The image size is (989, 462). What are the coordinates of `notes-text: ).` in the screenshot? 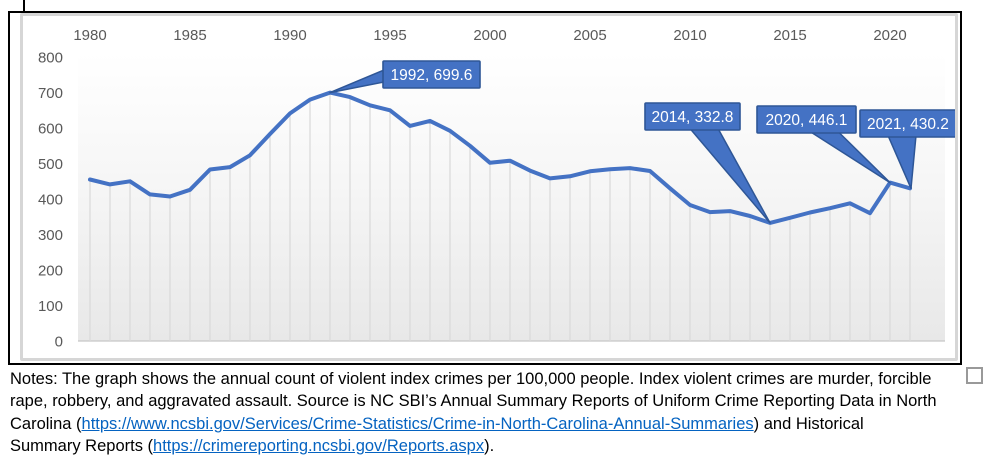 It's located at (489, 446).